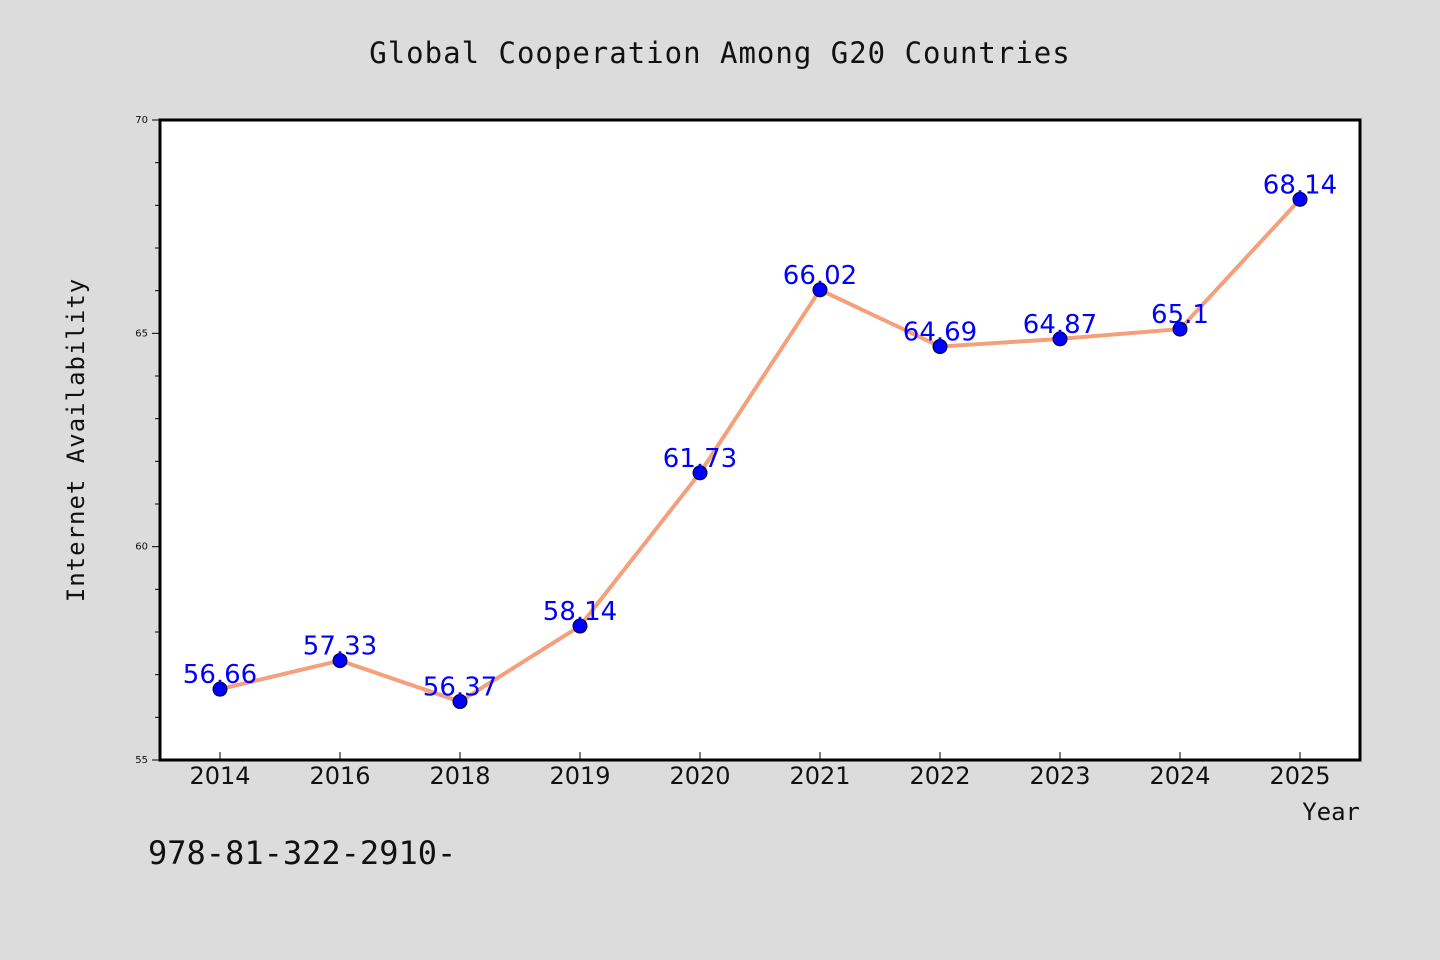  Describe the element at coordinates (459, 776) in the screenshot. I see `x-tick-label: 2018` at that location.